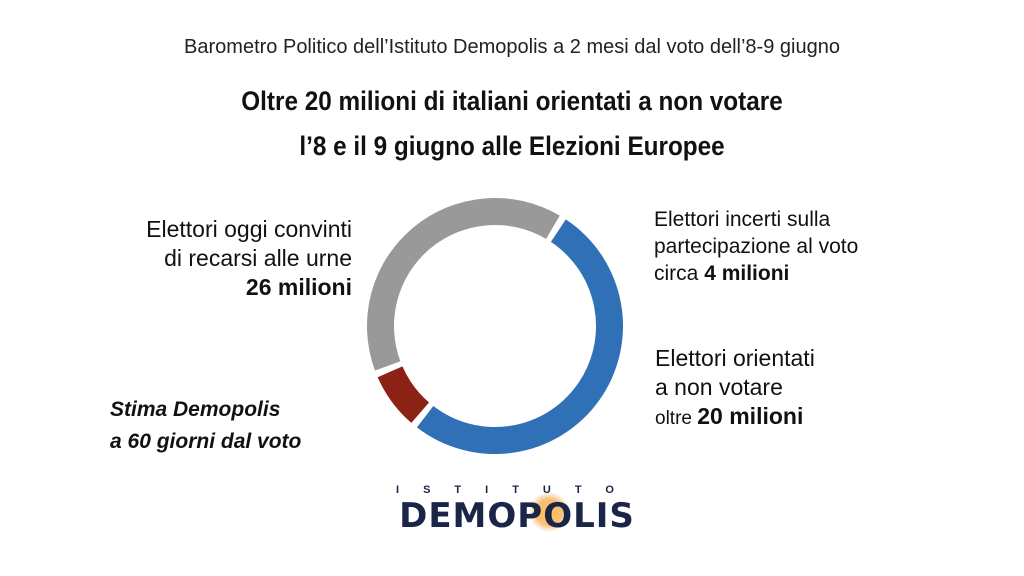 This screenshot has width=1024, height=576. Describe the element at coordinates (549, 512) in the screenshot. I see `logo-sun-glow` at that location.